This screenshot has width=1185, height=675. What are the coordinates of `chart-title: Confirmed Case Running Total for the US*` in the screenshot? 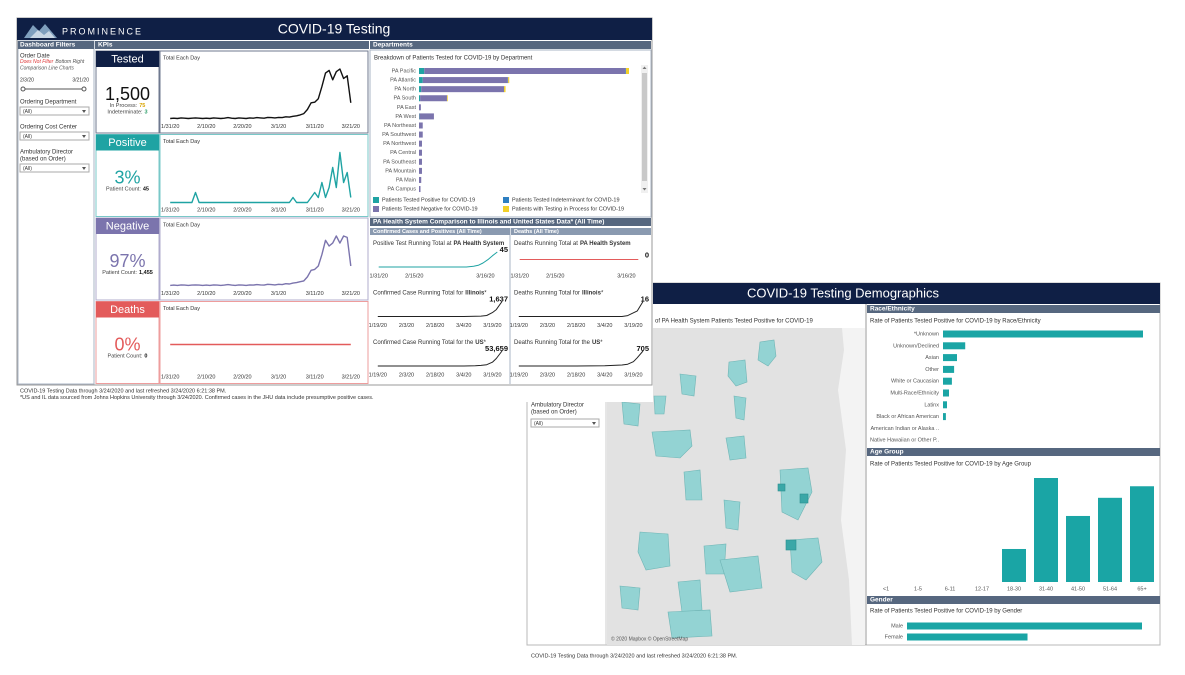 It's located at (430, 343).